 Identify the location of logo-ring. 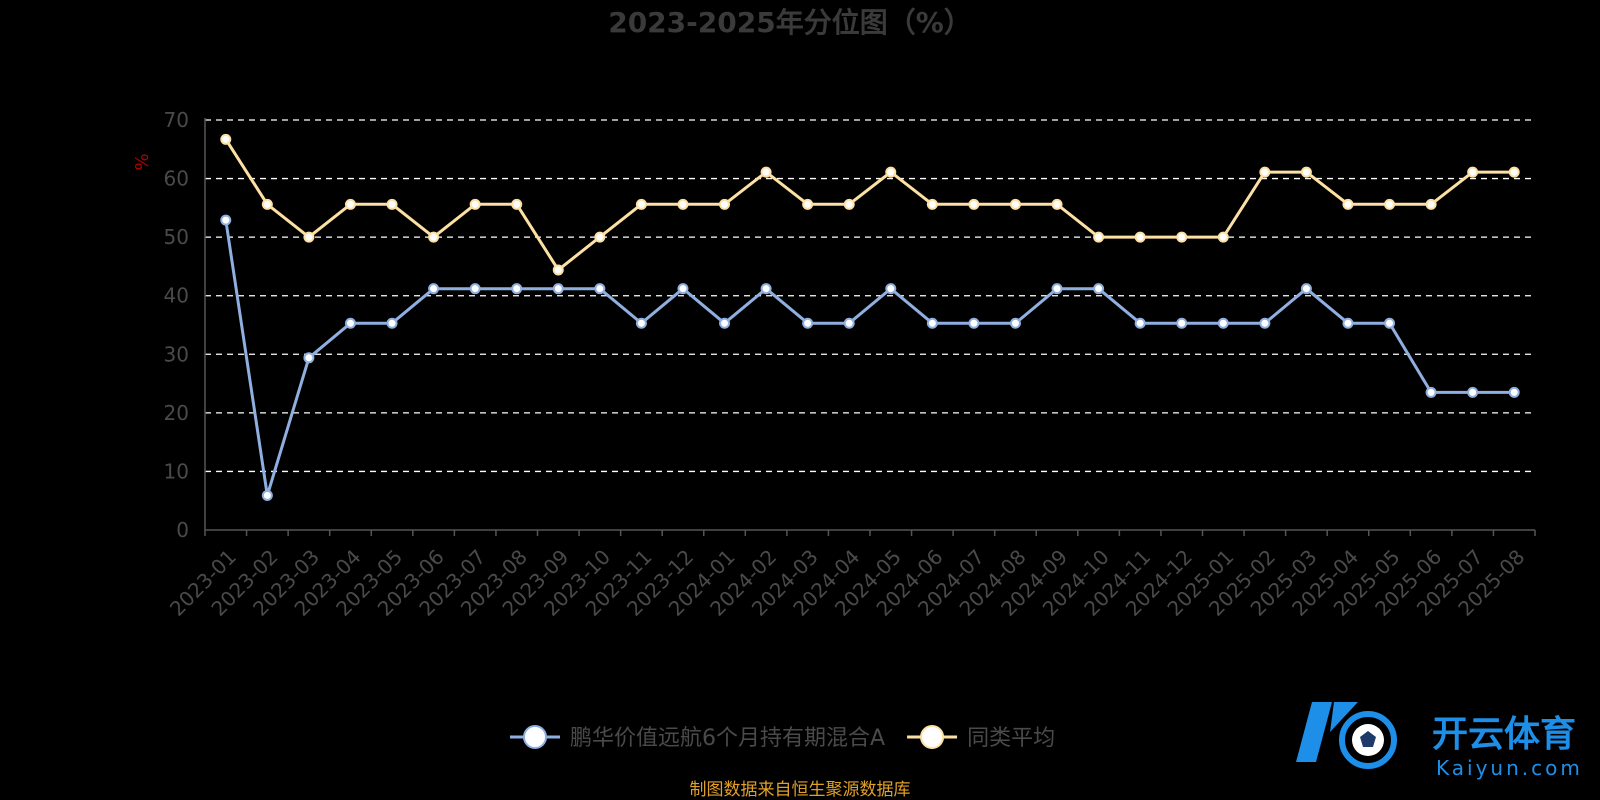
(1368, 740).